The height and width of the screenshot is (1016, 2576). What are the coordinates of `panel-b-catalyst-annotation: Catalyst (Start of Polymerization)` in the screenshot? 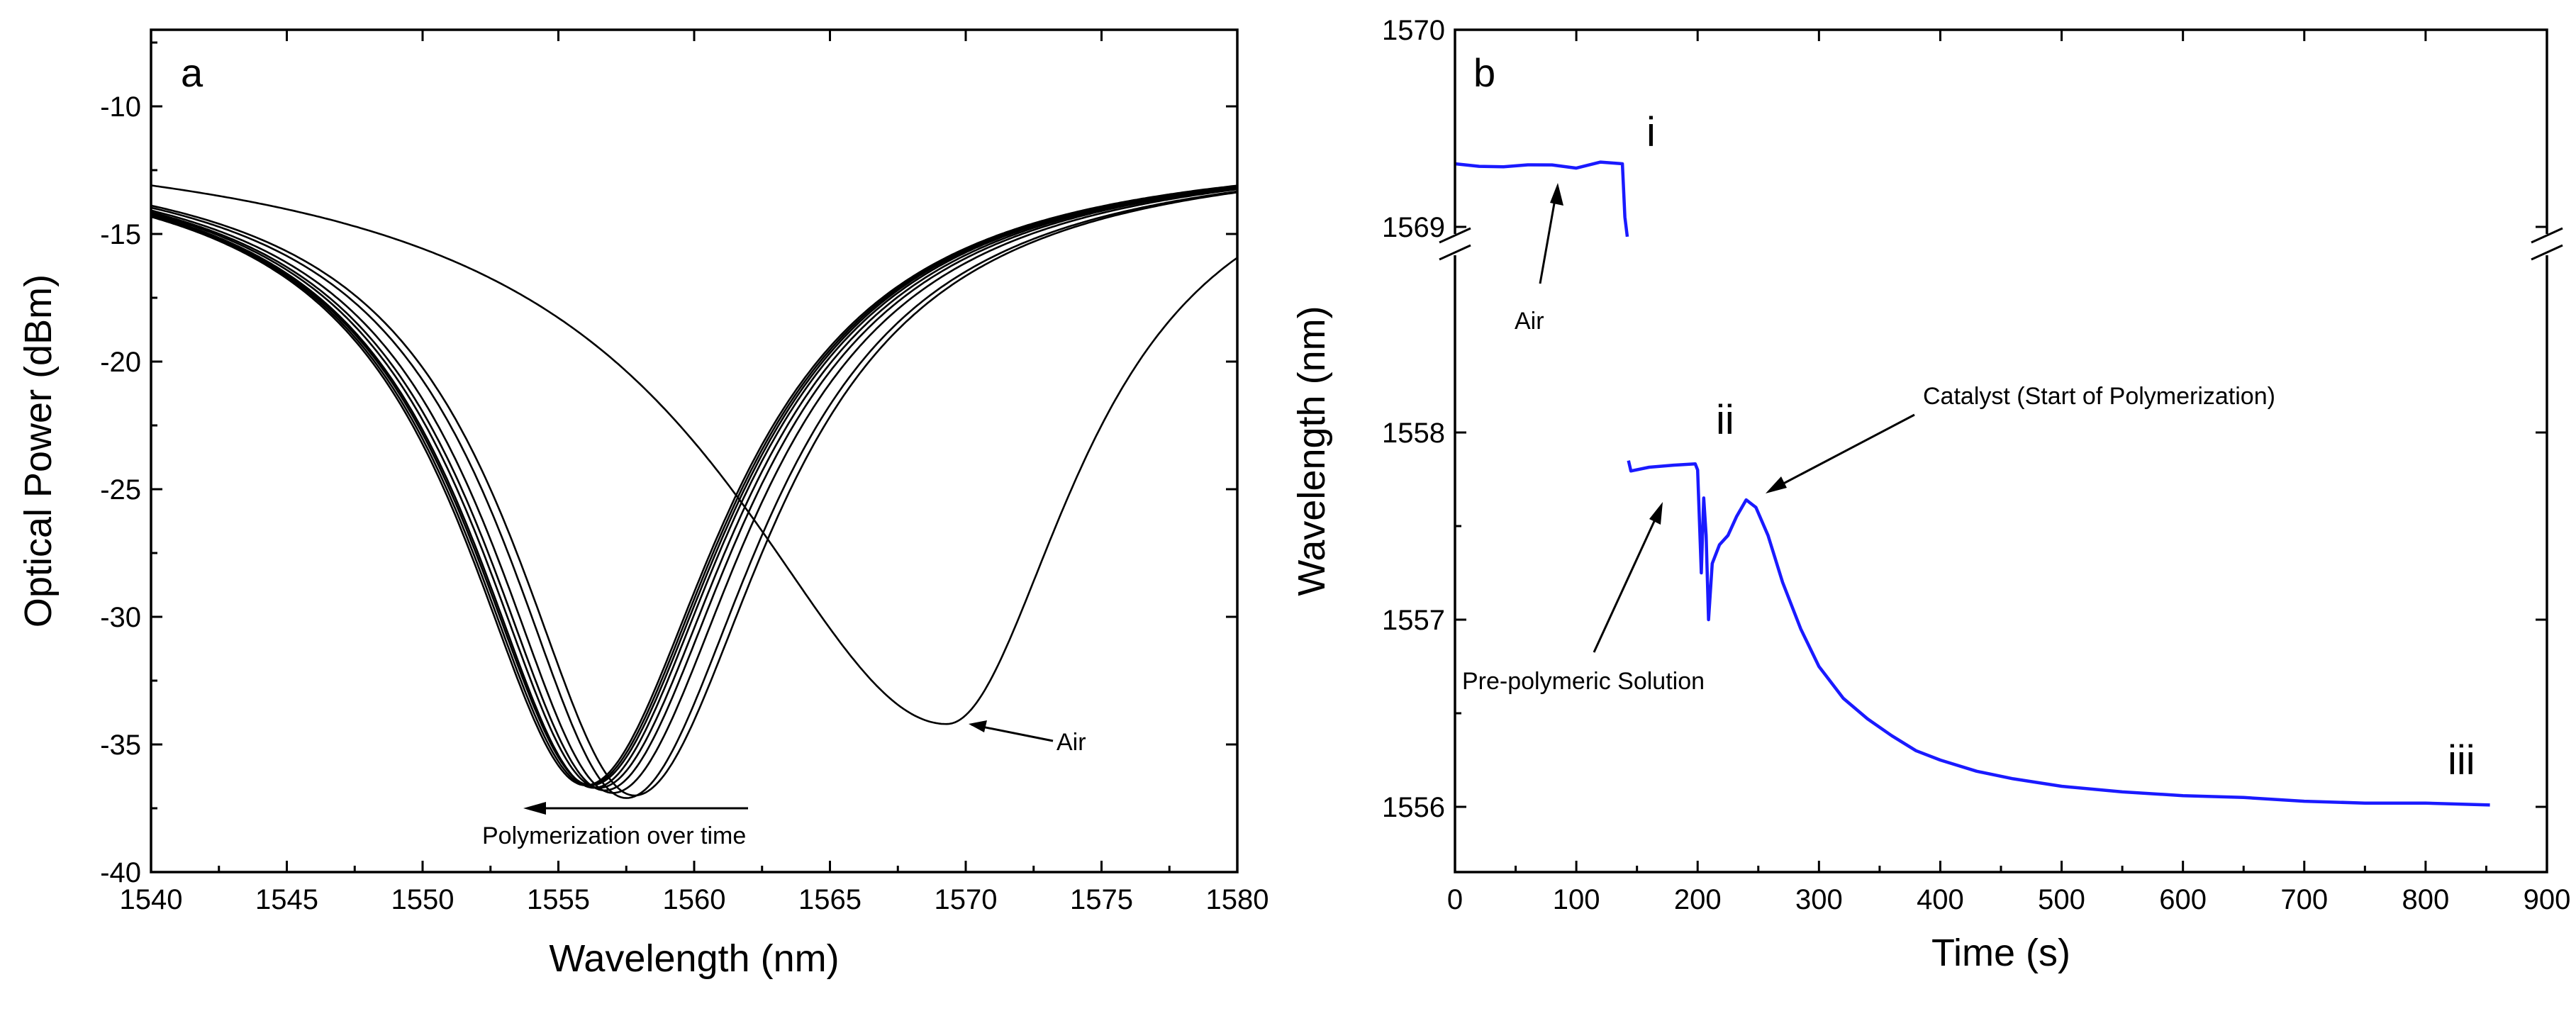 It's located at (2099, 396).